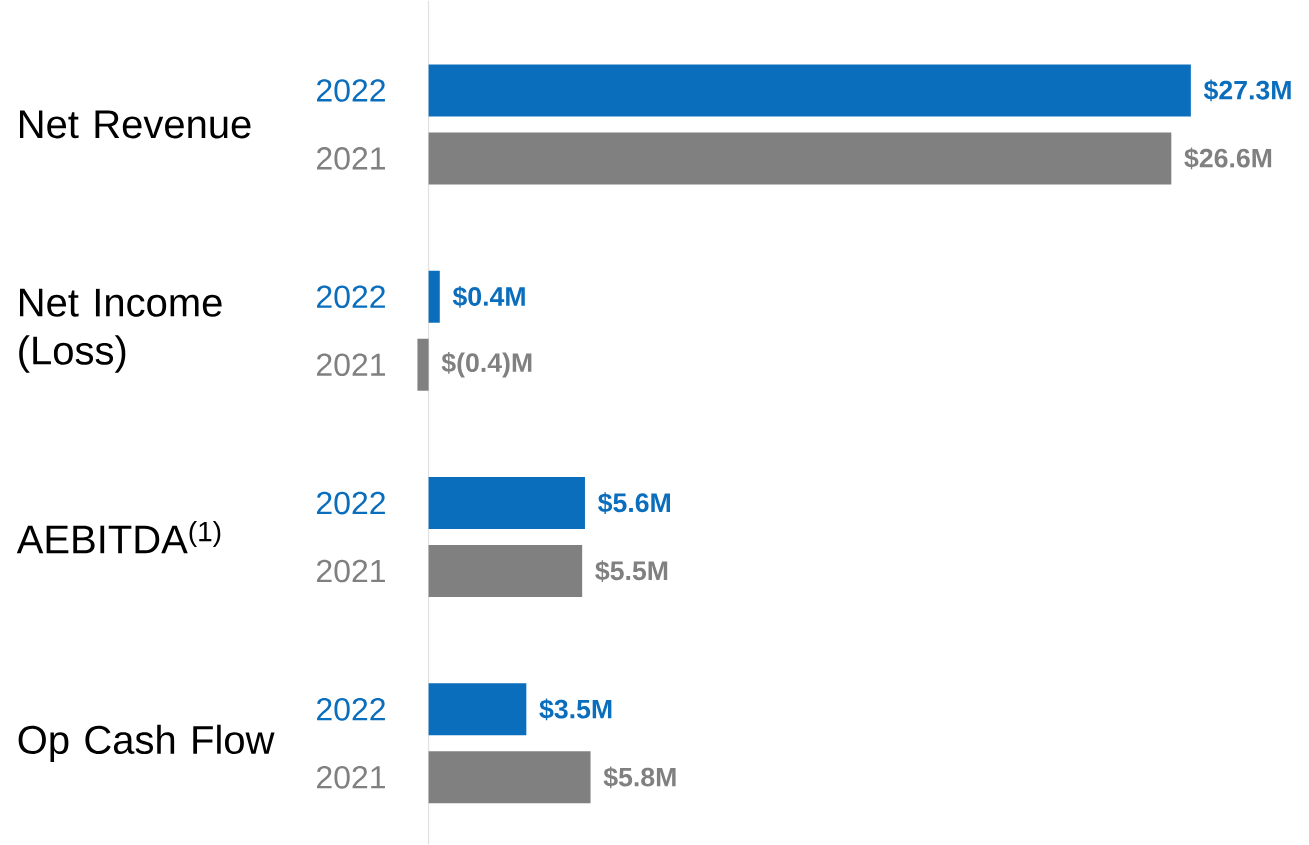  I want to click on data-label: $5.5M, so click(631, 571).